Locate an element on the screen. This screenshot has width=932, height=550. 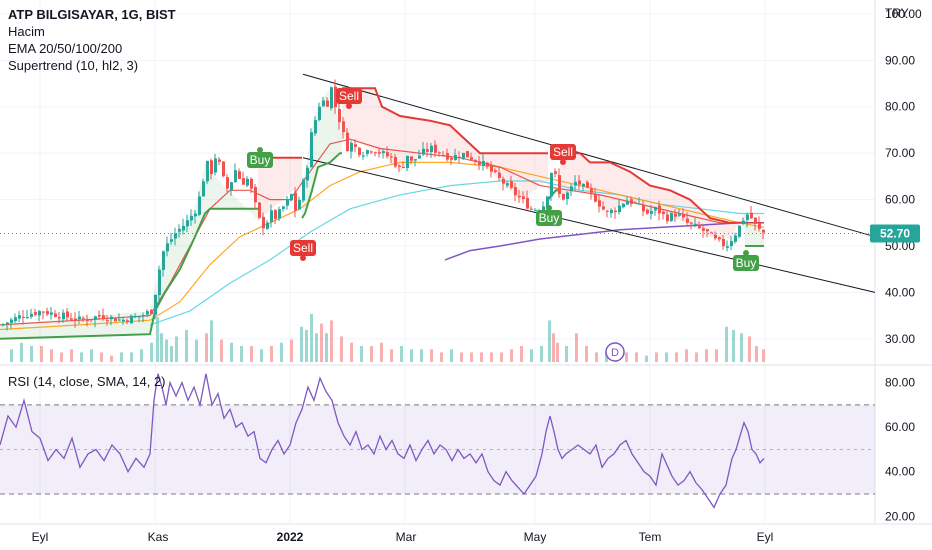
price-tick-label: 80.00 is located at coordinates (900, 107).